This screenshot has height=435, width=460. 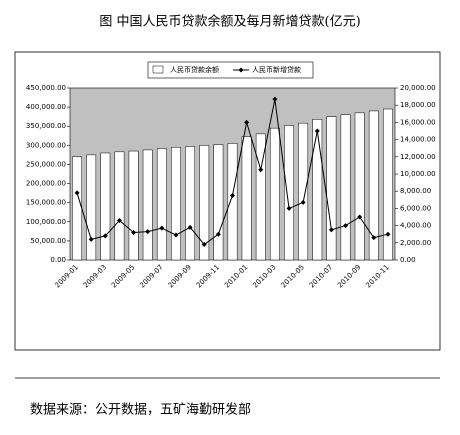 What do you see at coordinates (408, 260) in the screenshot?
I see `y2-tick-label: 0.00` at bounding box center [408, 260].